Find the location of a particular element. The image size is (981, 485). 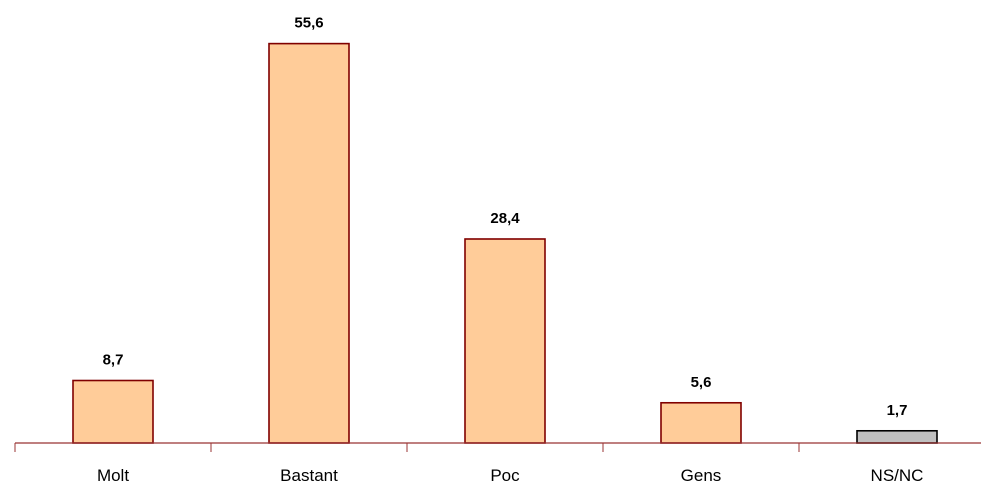

data-label-molt: 8,7 is located at coordinates (113, 360).